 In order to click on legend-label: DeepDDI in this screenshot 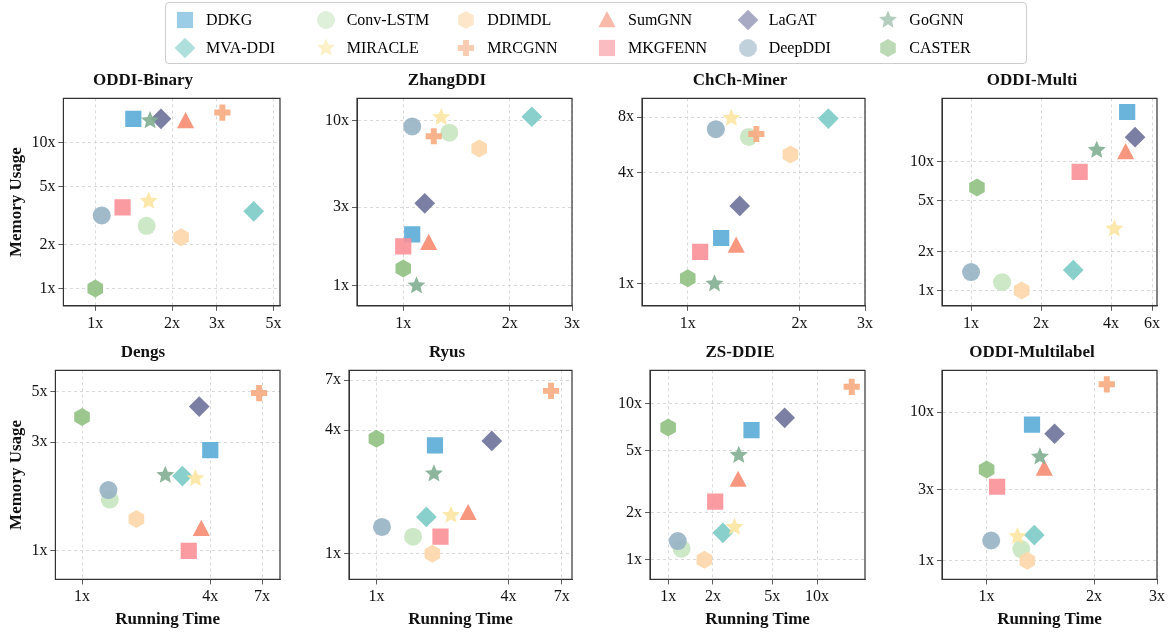, I will do `click(799, 48)`.